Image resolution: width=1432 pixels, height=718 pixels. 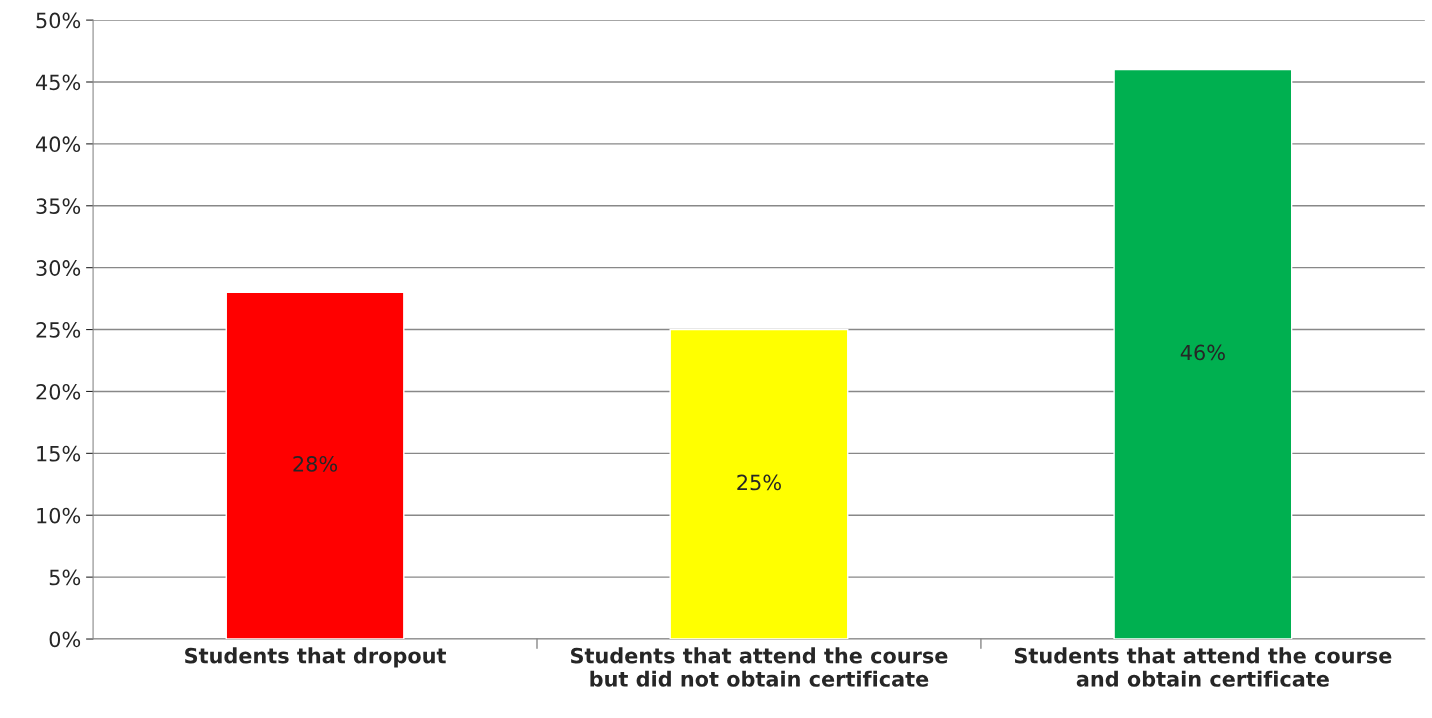 I want to click on x-tick-label: Students that attend the course but did not obtain certificate, so click(x=759, y=667).